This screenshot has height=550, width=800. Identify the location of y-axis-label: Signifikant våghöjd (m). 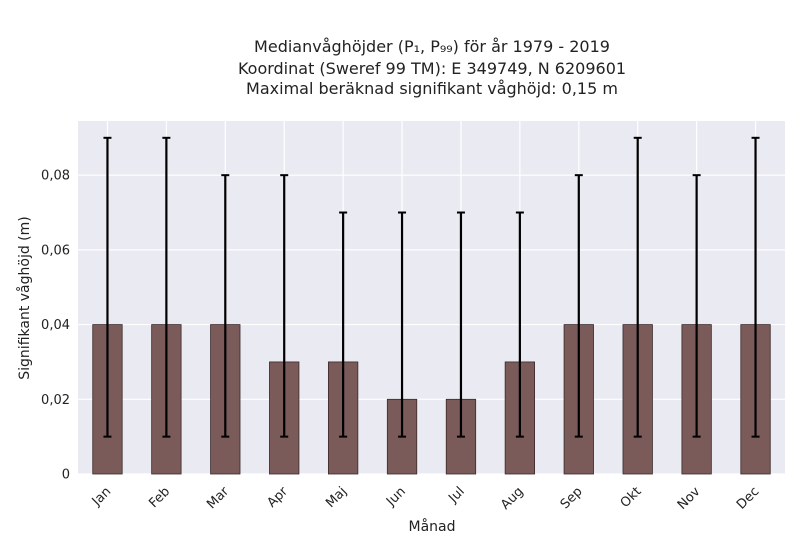
(24, 297).